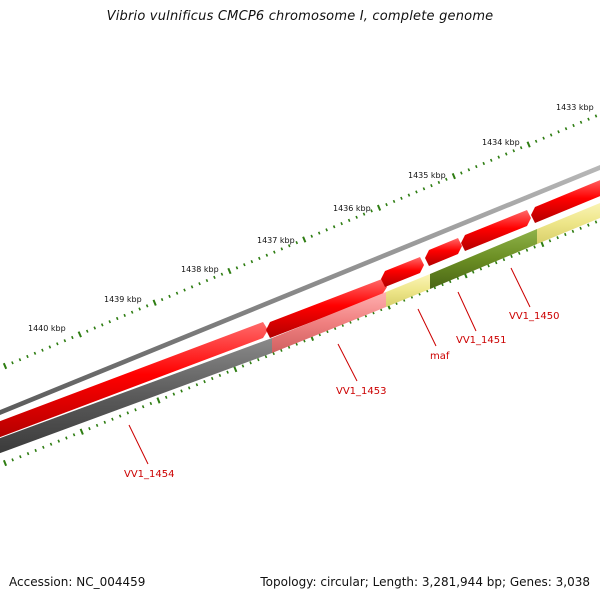  I want to click on gene-label-vv1-1451: VV1_1451, so click(481, 340).